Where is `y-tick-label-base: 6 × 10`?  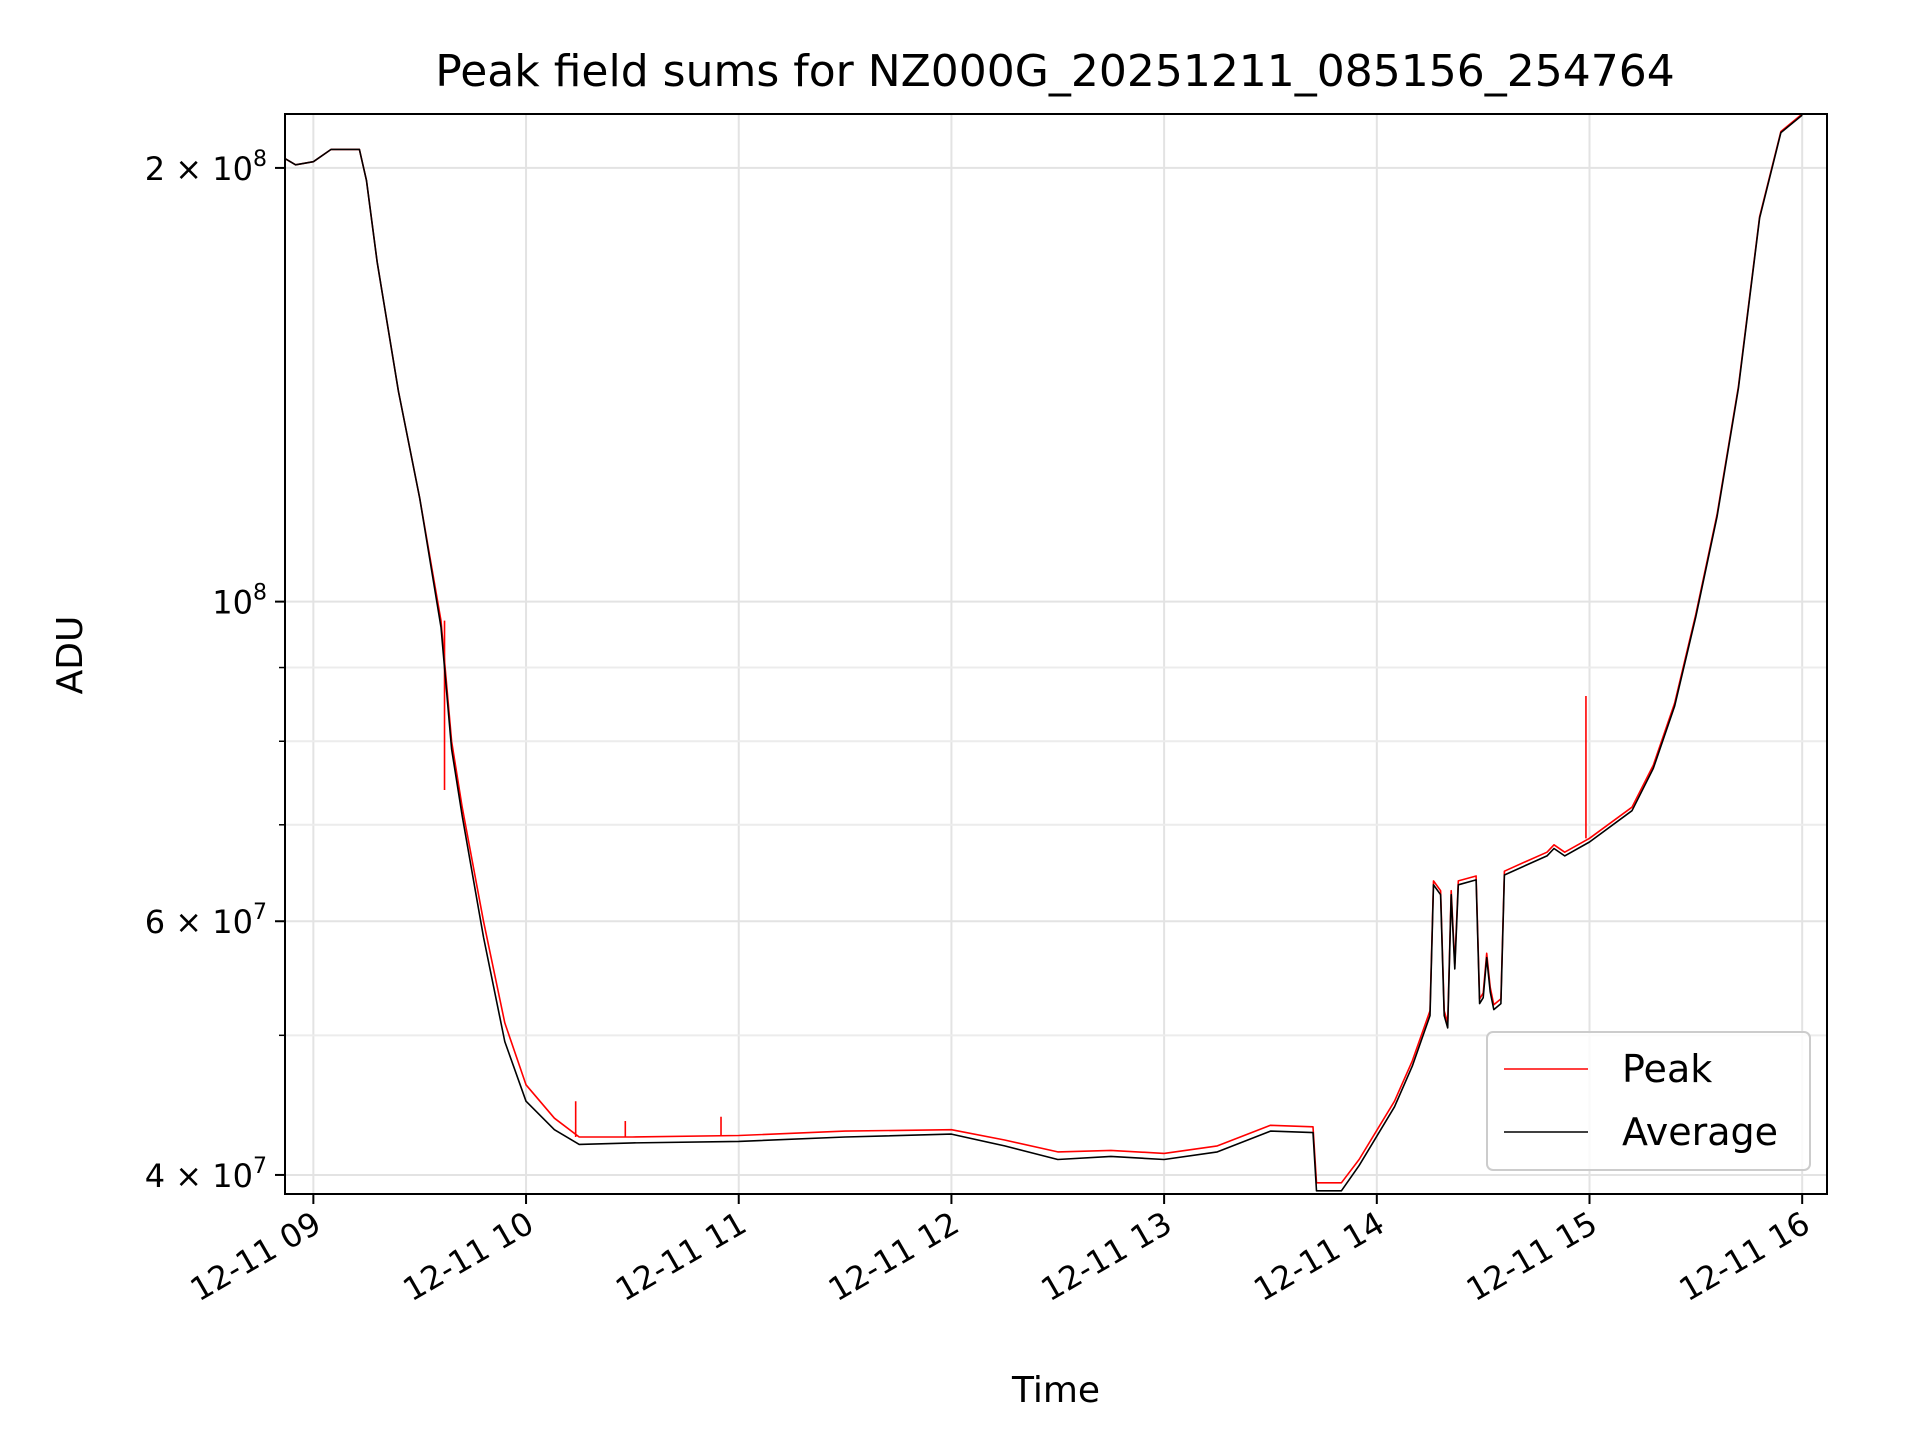 y-tick-label-base: 6 × 10 is located at coordinates (199, 922).